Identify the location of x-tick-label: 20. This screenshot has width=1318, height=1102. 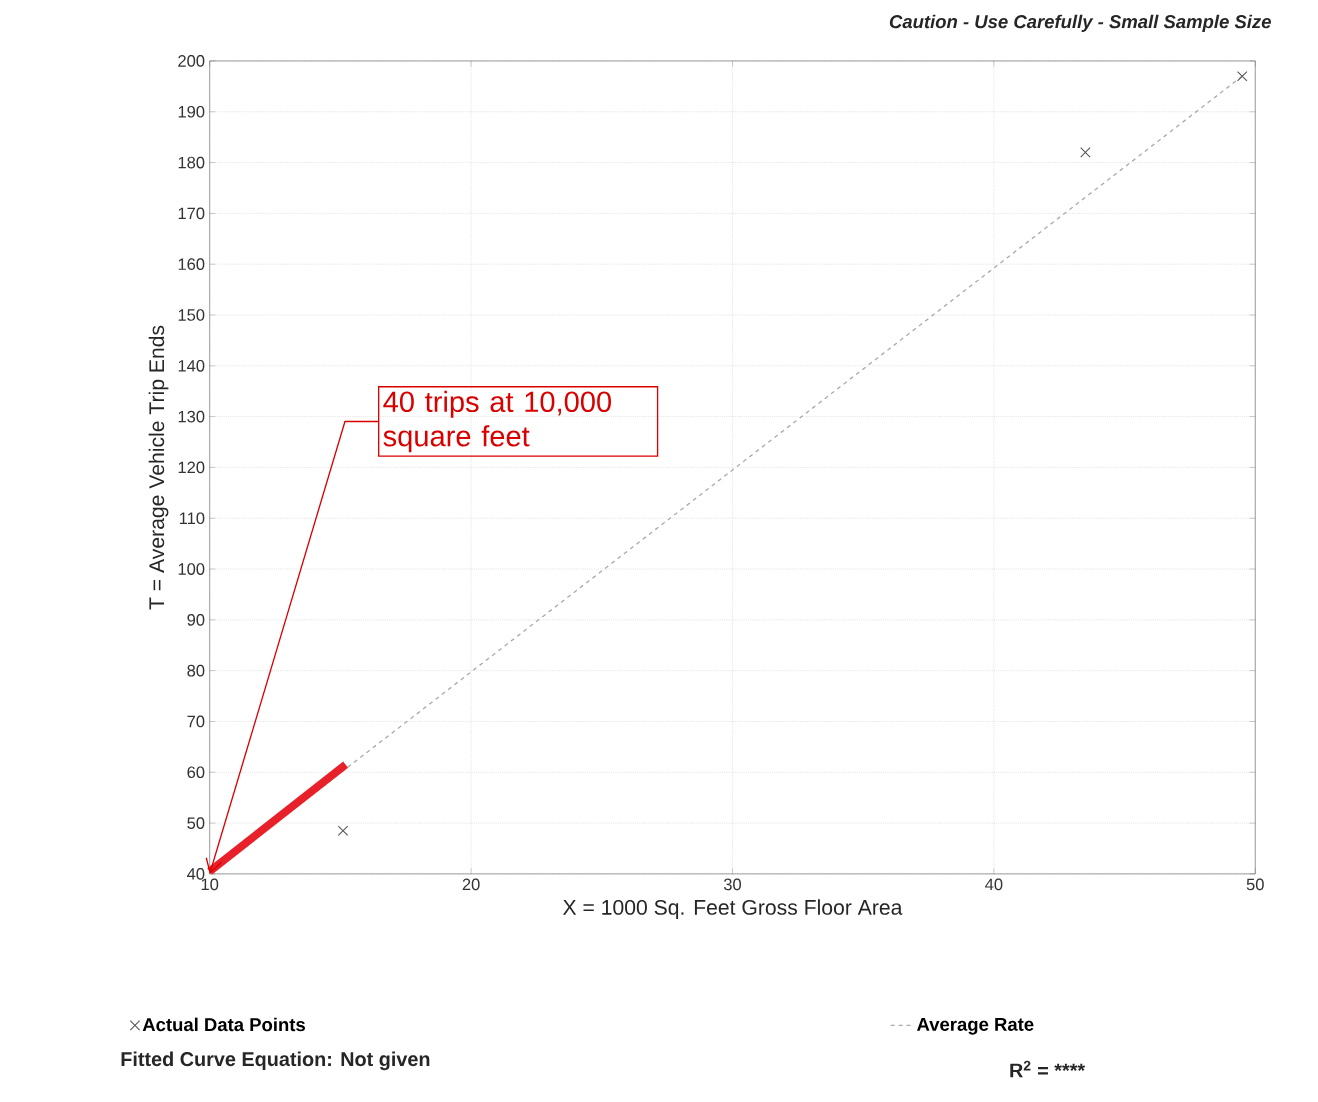
(471, 884).